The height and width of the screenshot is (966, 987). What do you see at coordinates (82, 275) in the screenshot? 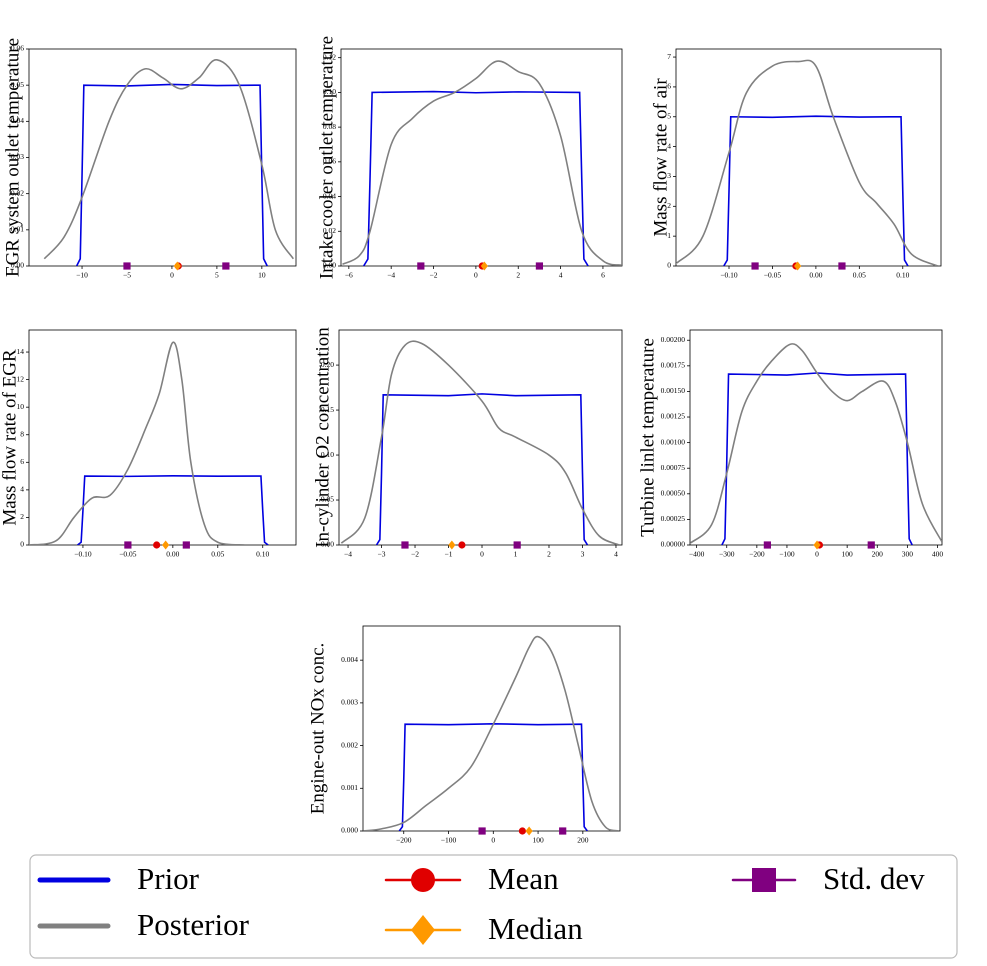
I see `x-tick-label: −10` at bounding box center [82, 275].